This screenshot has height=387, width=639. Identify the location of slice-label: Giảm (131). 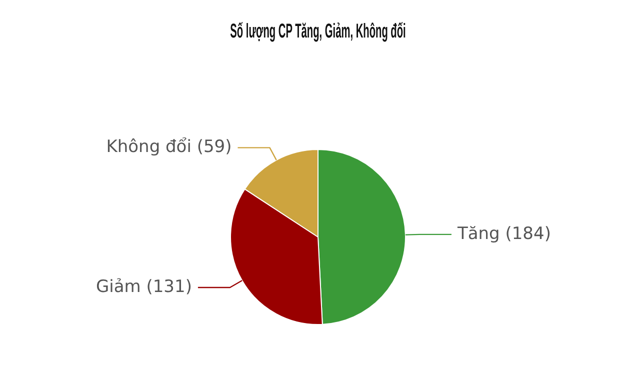
(144, 286).